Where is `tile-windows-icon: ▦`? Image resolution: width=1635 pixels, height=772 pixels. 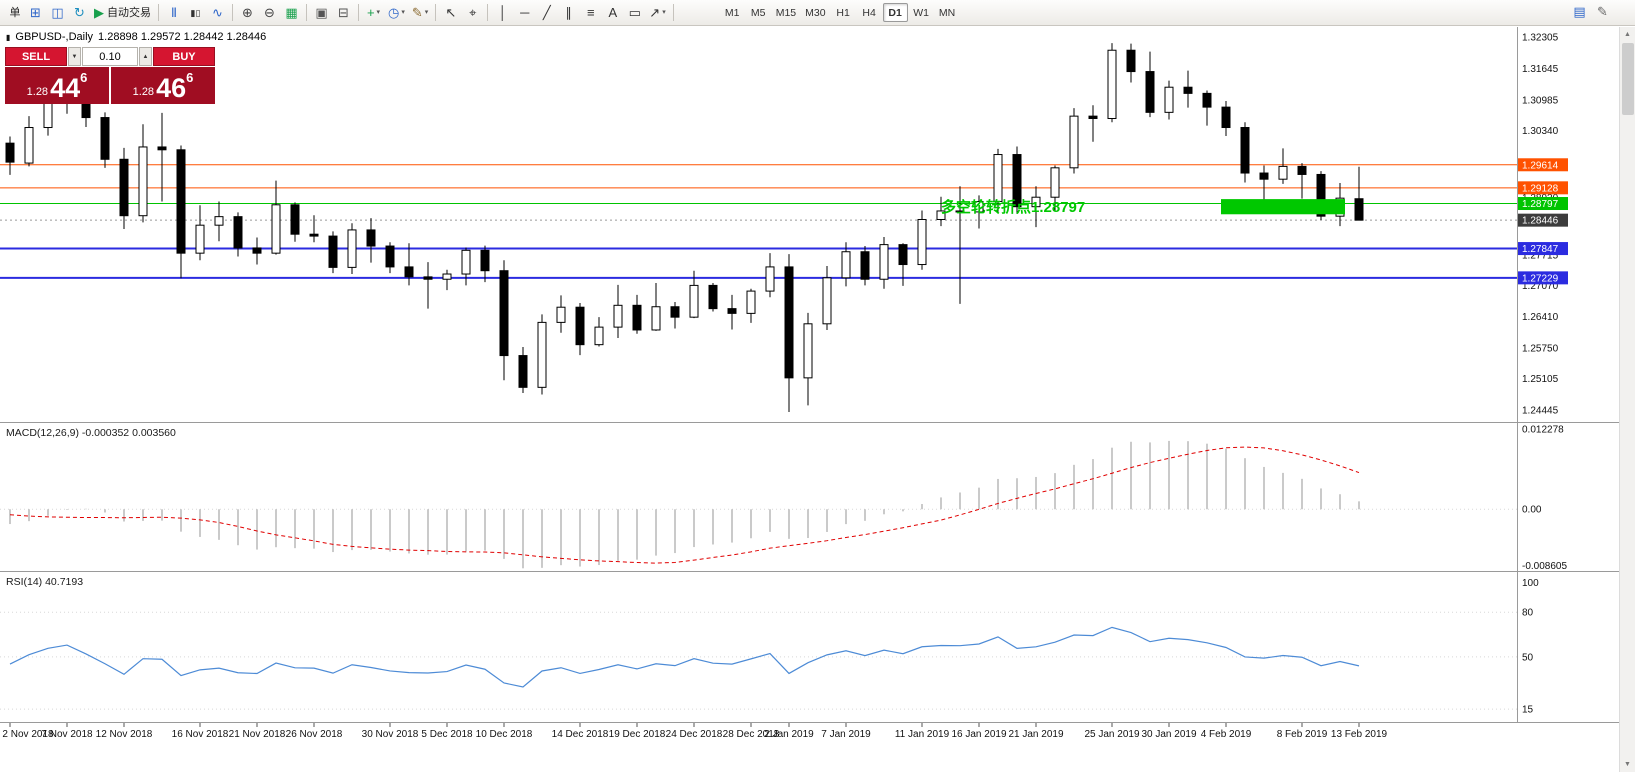
tile-windows-icon: ▦ is located at coordinates (291, 12).